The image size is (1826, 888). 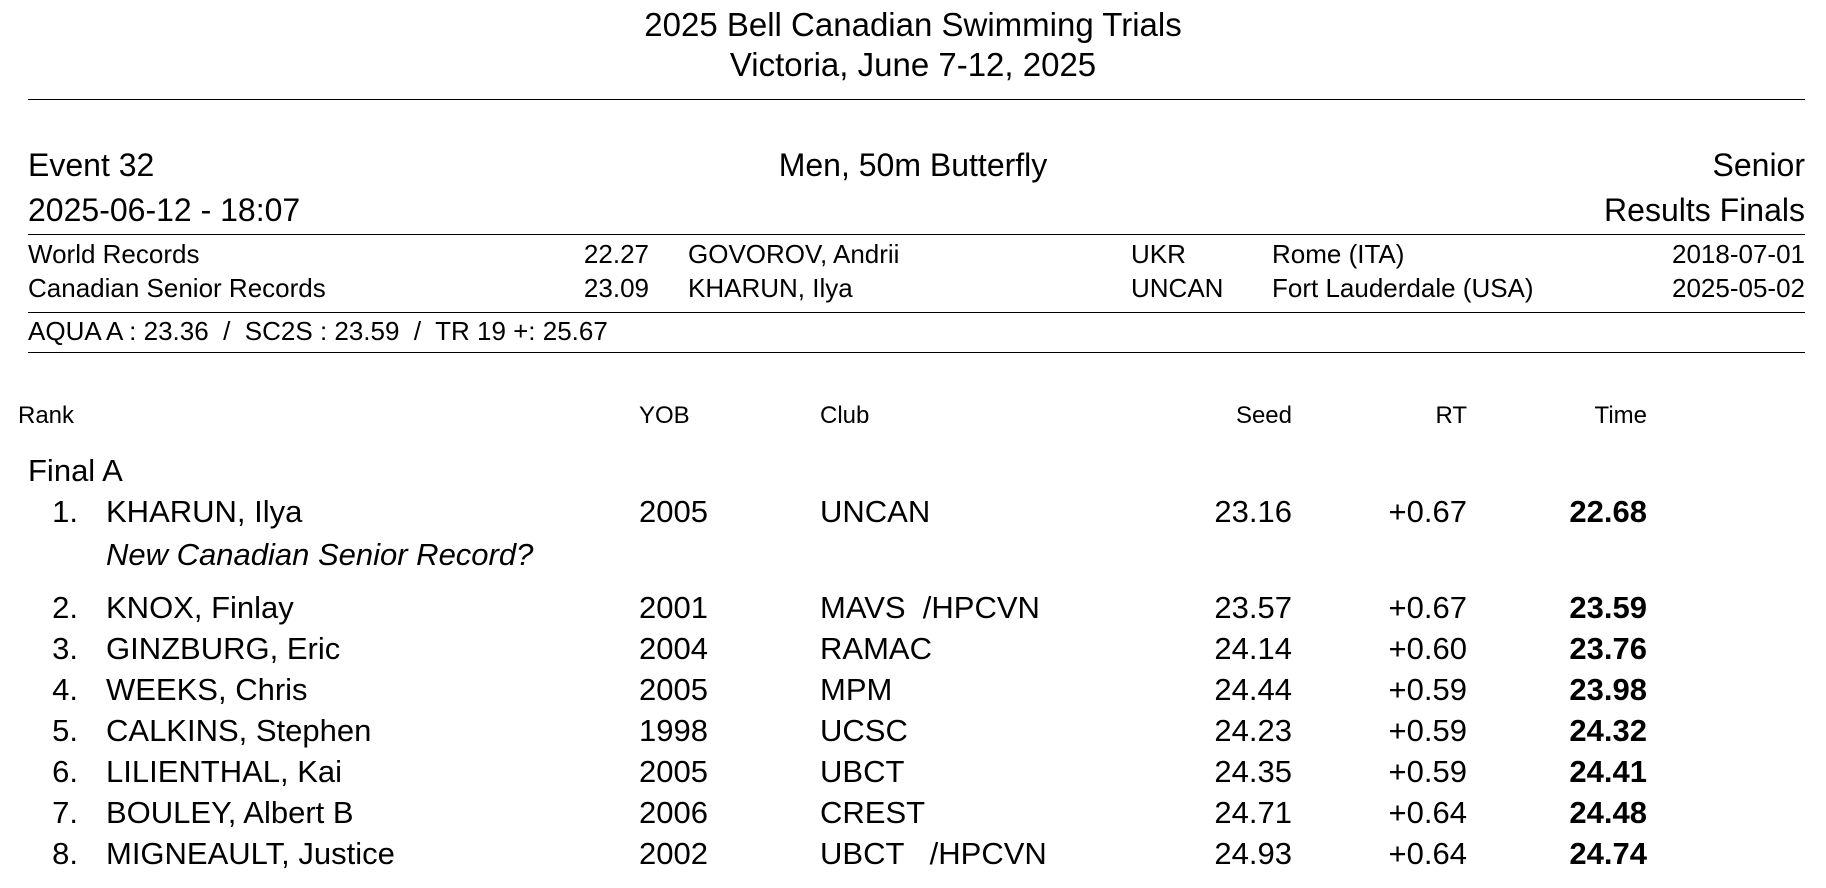 What do you see at coordinates (856, 689) in the screenshot?
I see `result-club: MPM` at bounding box center [856, 689].